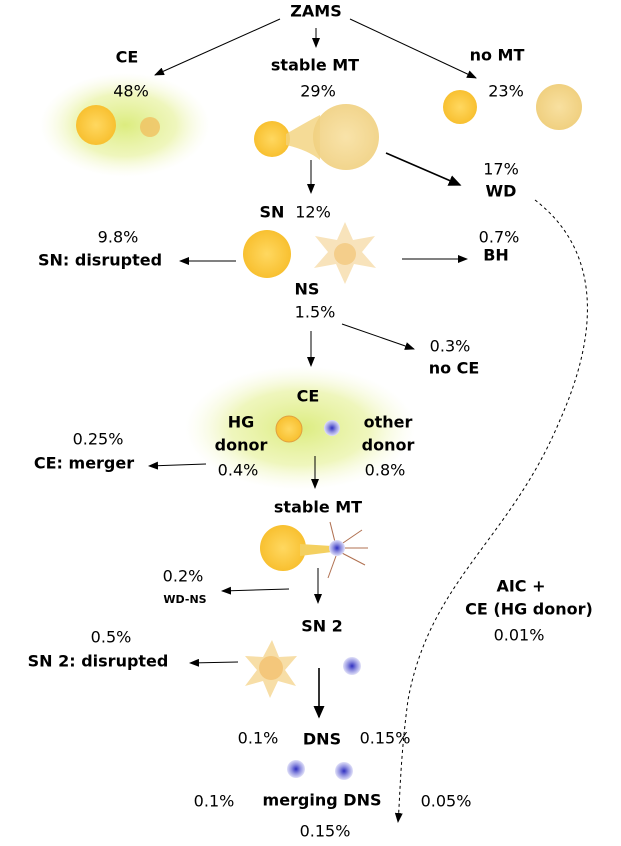  What do you see at coordinates (520, 586) in the screenshot?
I see `node-label: AIC +` at bounding box center [520, 586].